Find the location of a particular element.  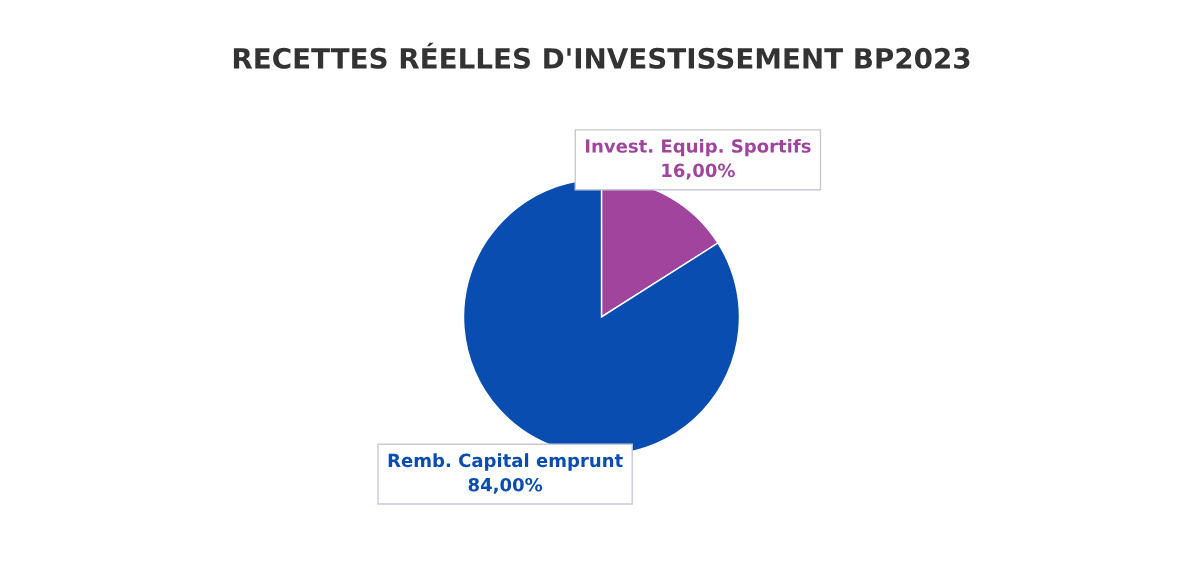

slice-label: Invest. Equip. Sportifs is located at coordinates (698, 147).